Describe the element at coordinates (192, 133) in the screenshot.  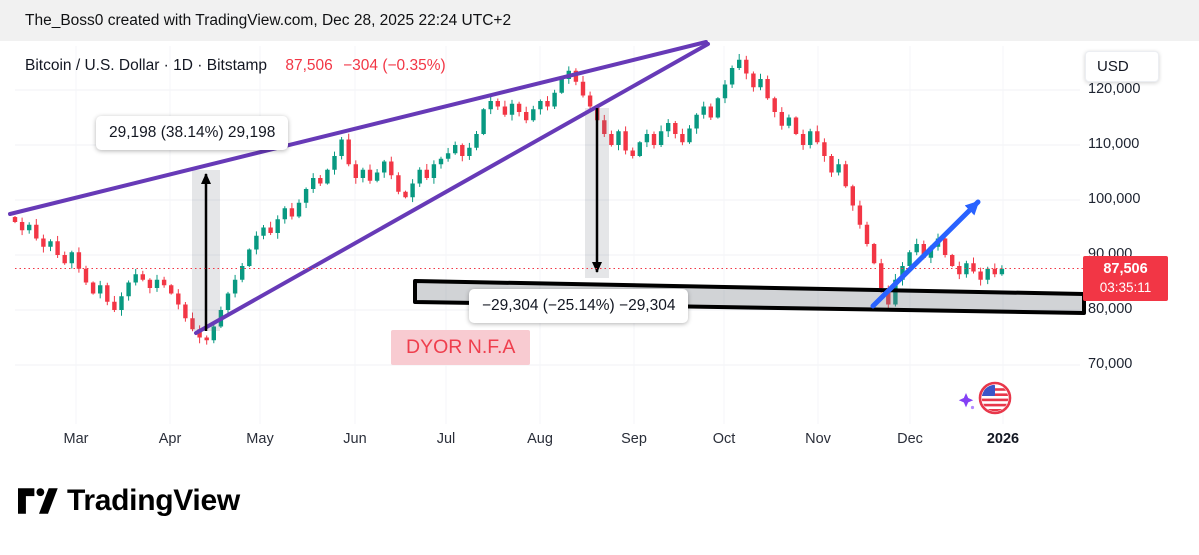
I see `measure-up-label: 29,198 (38.14%) 29,198` at that location.